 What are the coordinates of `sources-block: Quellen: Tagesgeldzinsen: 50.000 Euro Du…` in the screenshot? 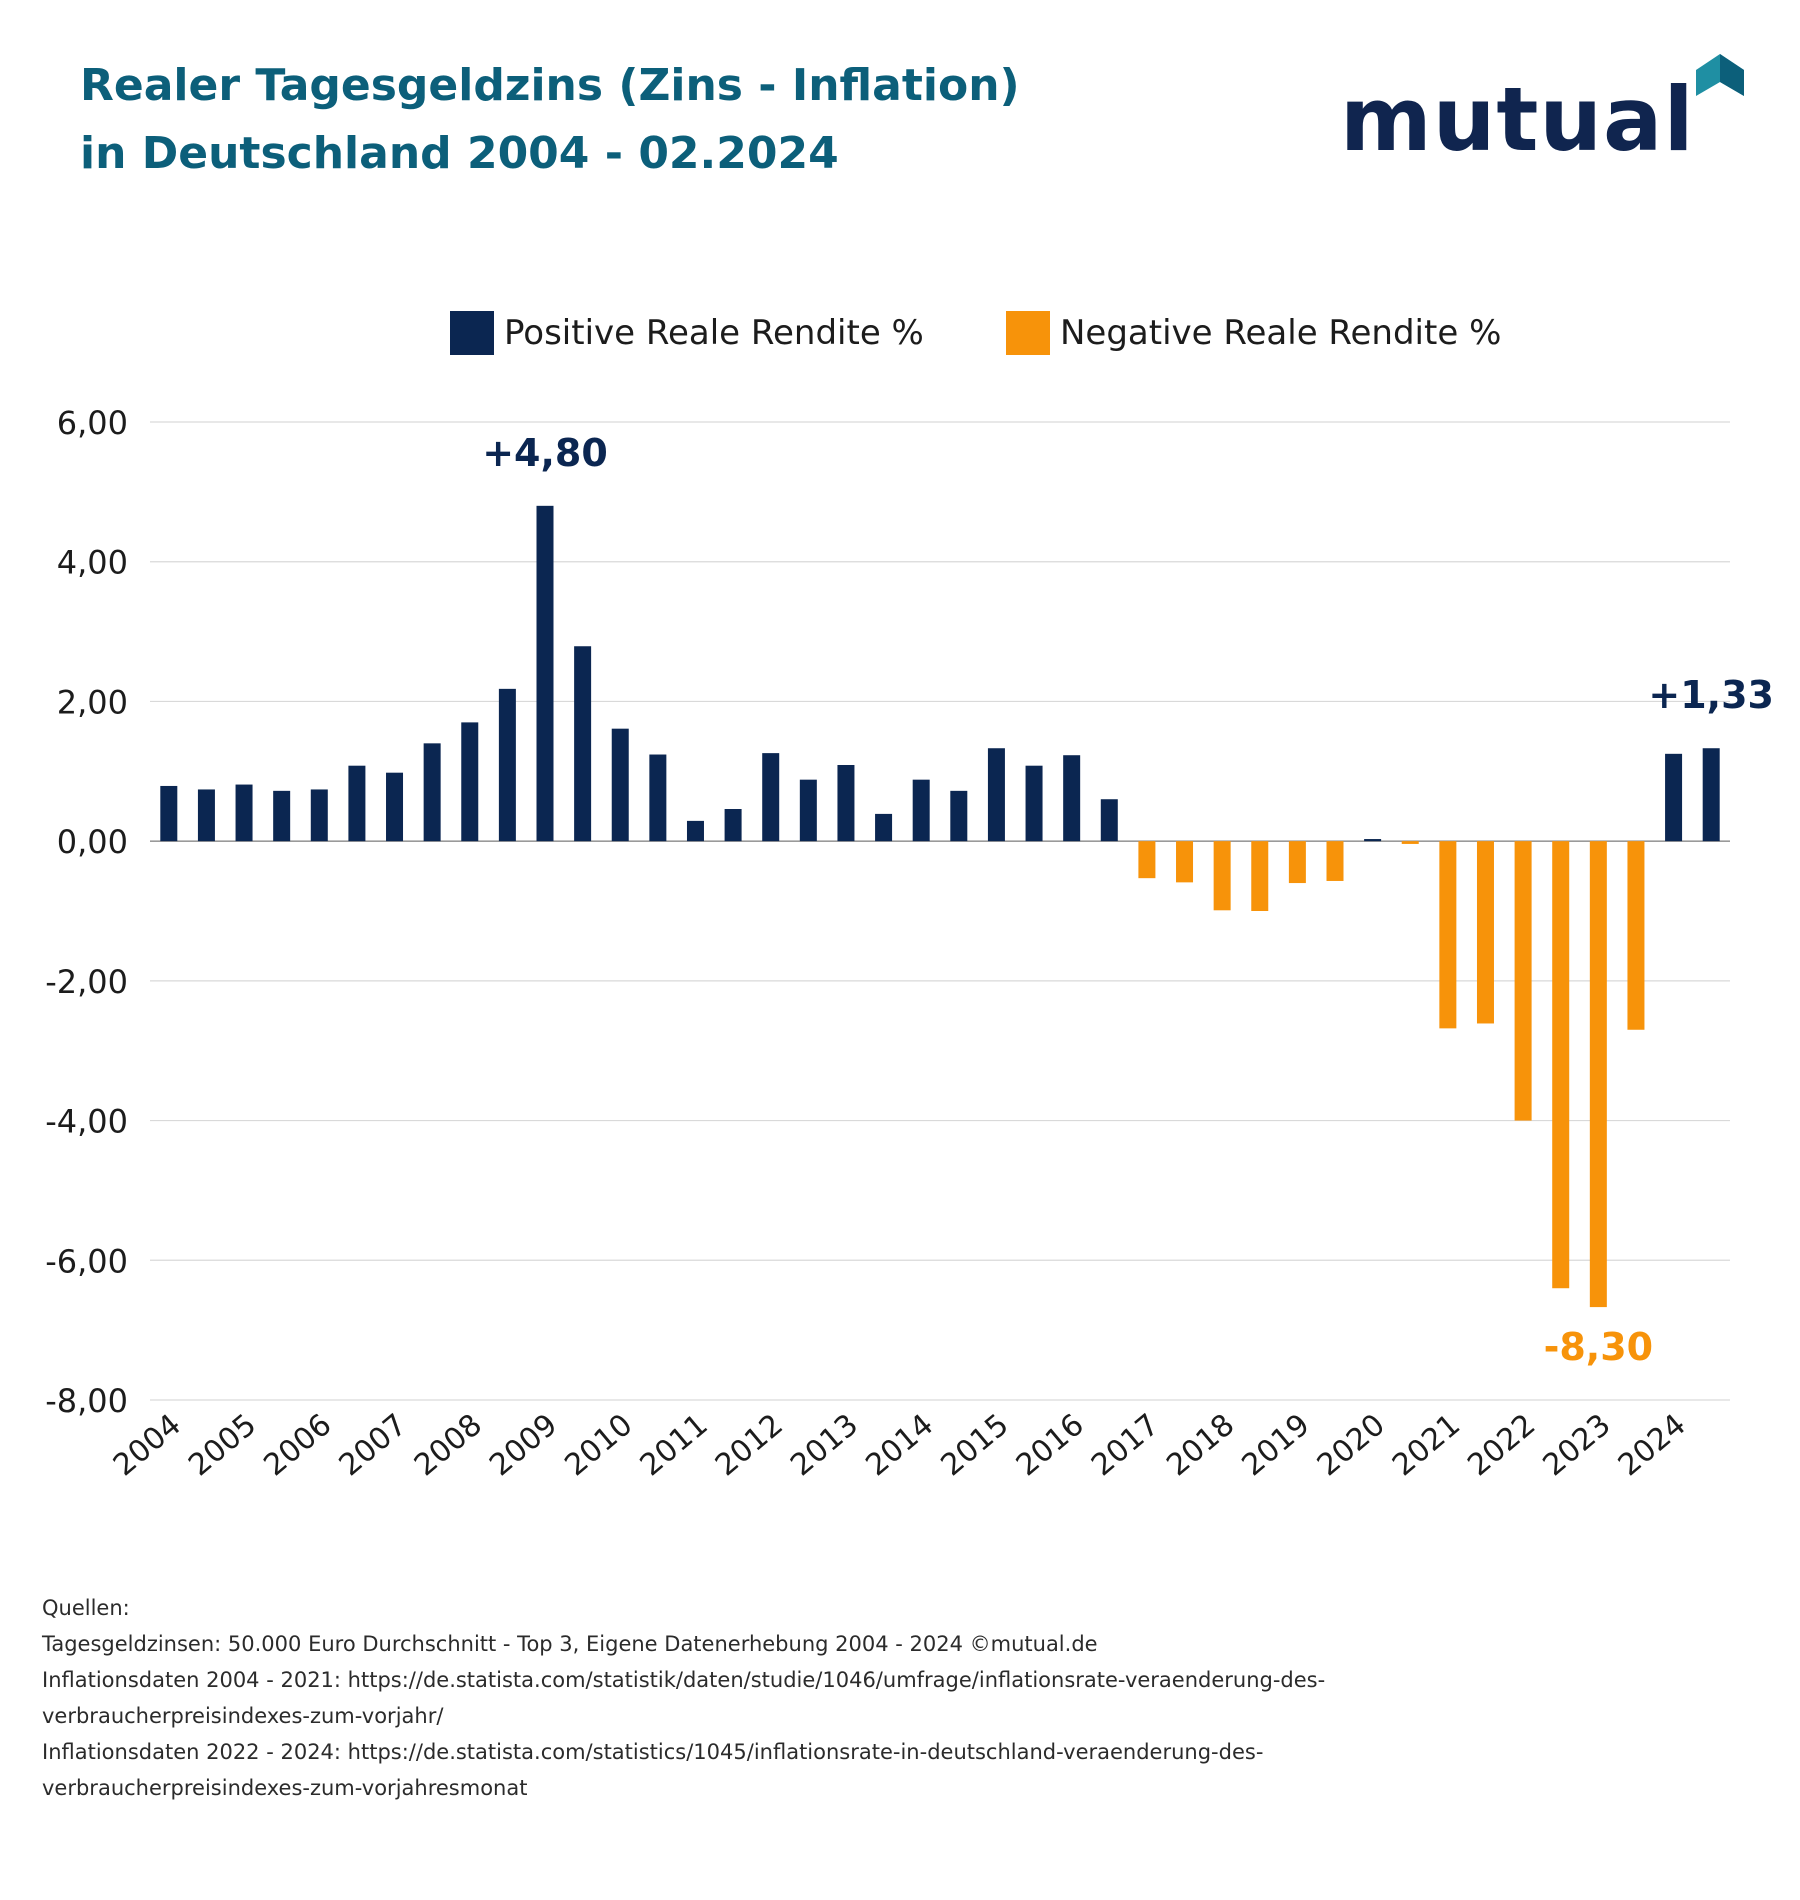 It's located at (902, 1698).